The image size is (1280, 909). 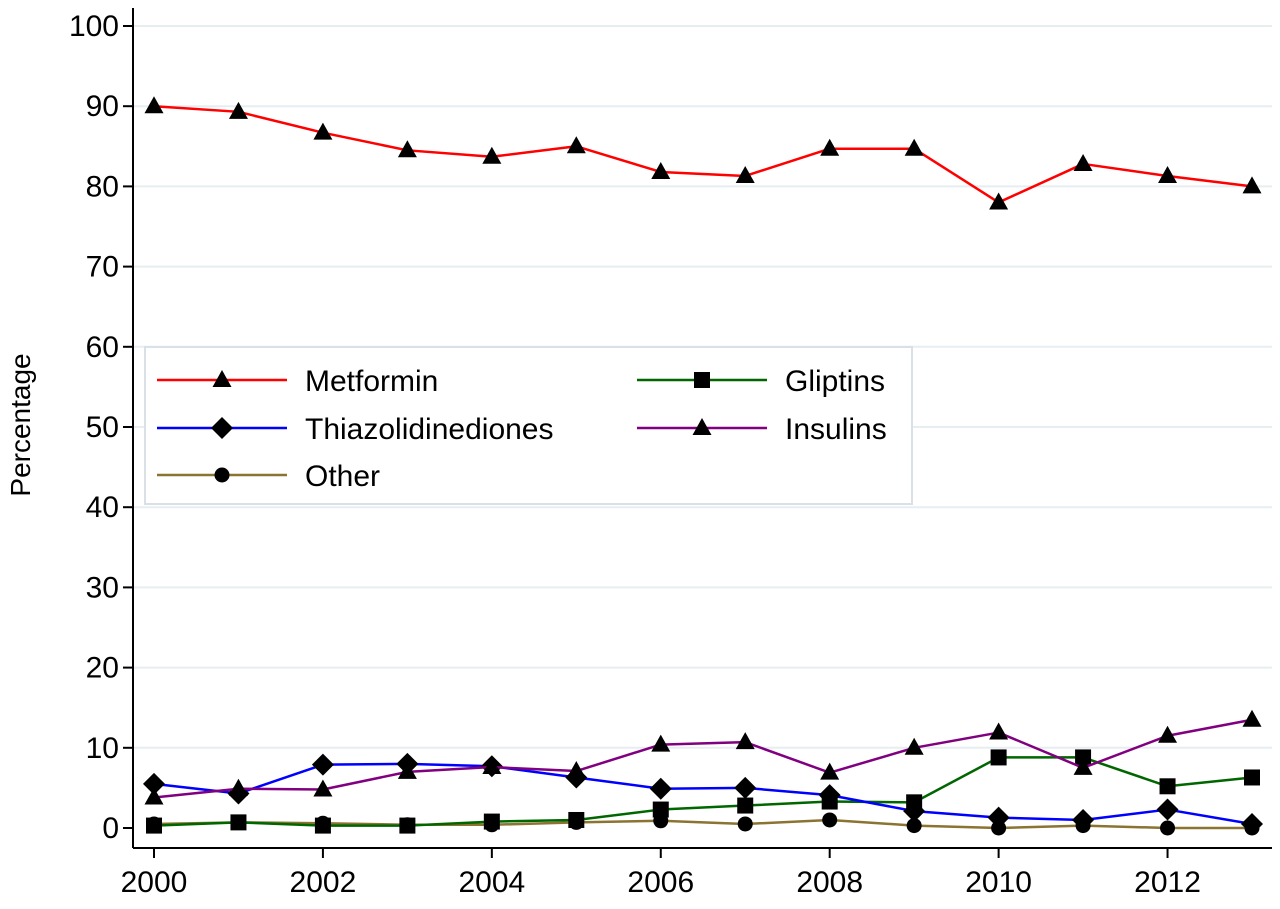 I want to click on legend-label: Other, so click(x=342, y=476).